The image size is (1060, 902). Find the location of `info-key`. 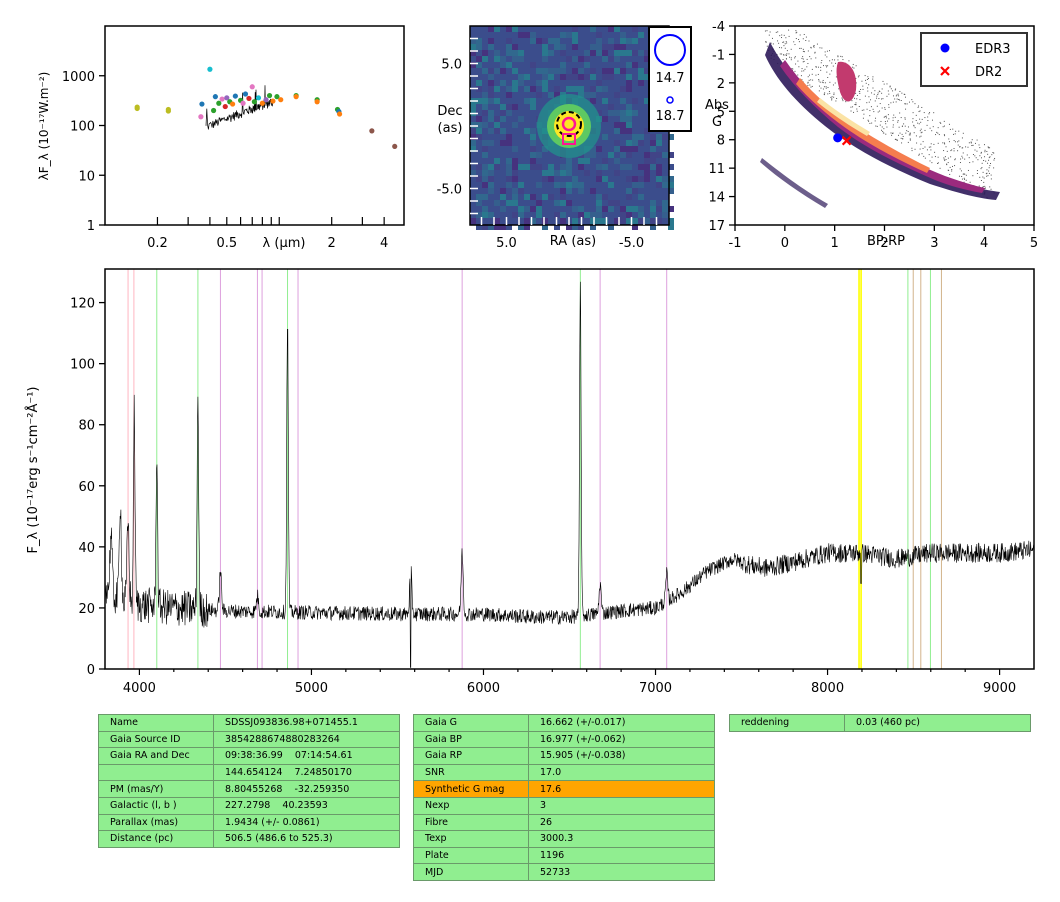

info-key is located at coordinates (156, 772).